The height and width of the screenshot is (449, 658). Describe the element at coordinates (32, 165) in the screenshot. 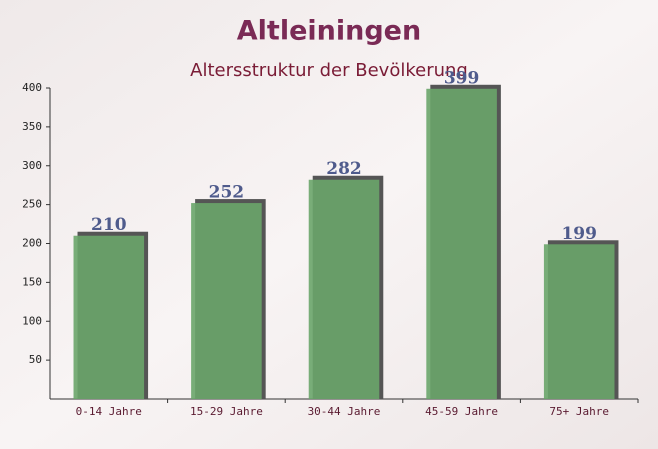

I see `y-tick-label: 300` at that location.